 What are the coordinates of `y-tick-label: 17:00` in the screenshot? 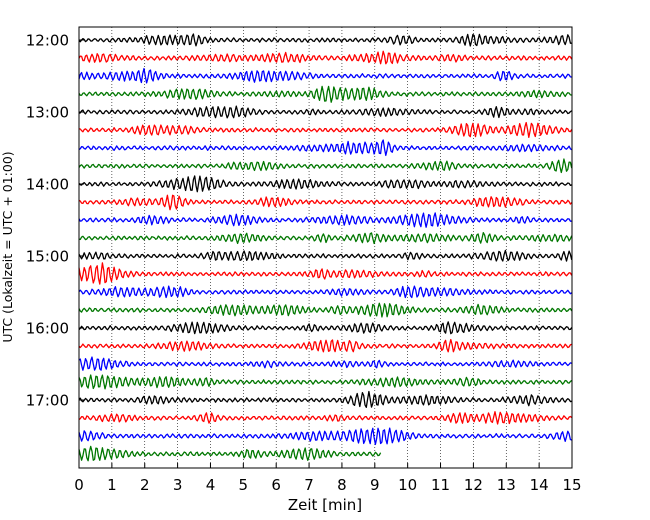 It's located at (47, 401).